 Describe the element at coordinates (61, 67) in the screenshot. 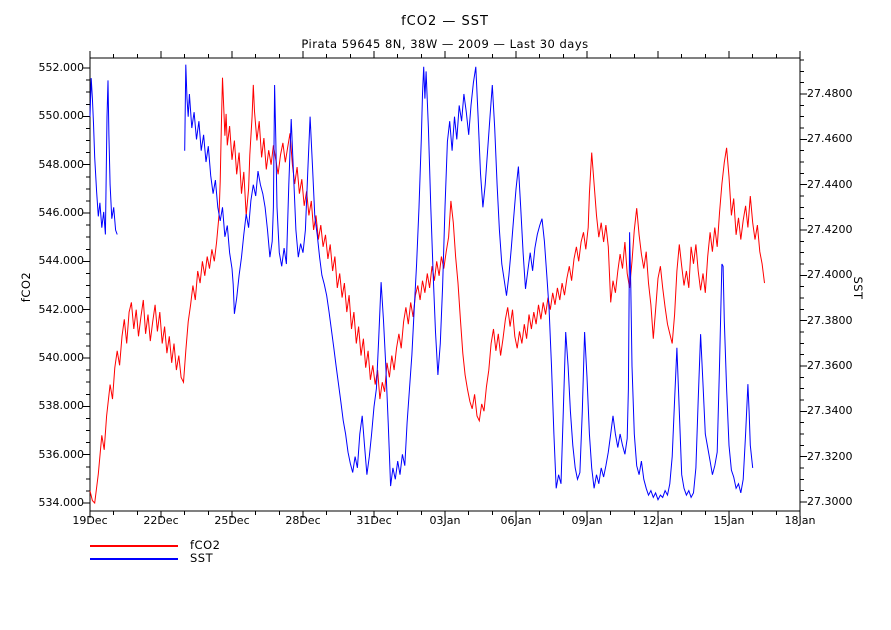

I see `left-axis-tick-label: 552.000` at that location.